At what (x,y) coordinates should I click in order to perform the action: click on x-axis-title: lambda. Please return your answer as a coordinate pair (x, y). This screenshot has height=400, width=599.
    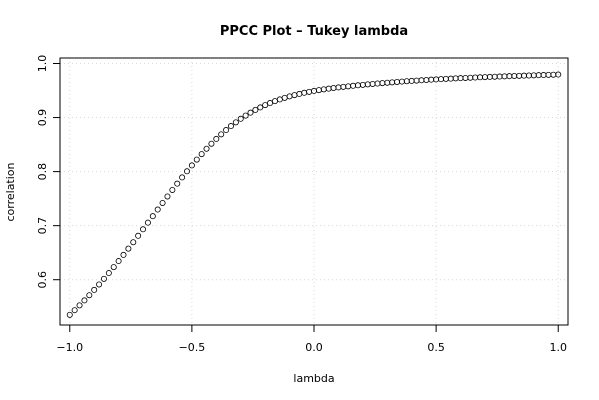
    Looking at the image, I should click on (313, 378).